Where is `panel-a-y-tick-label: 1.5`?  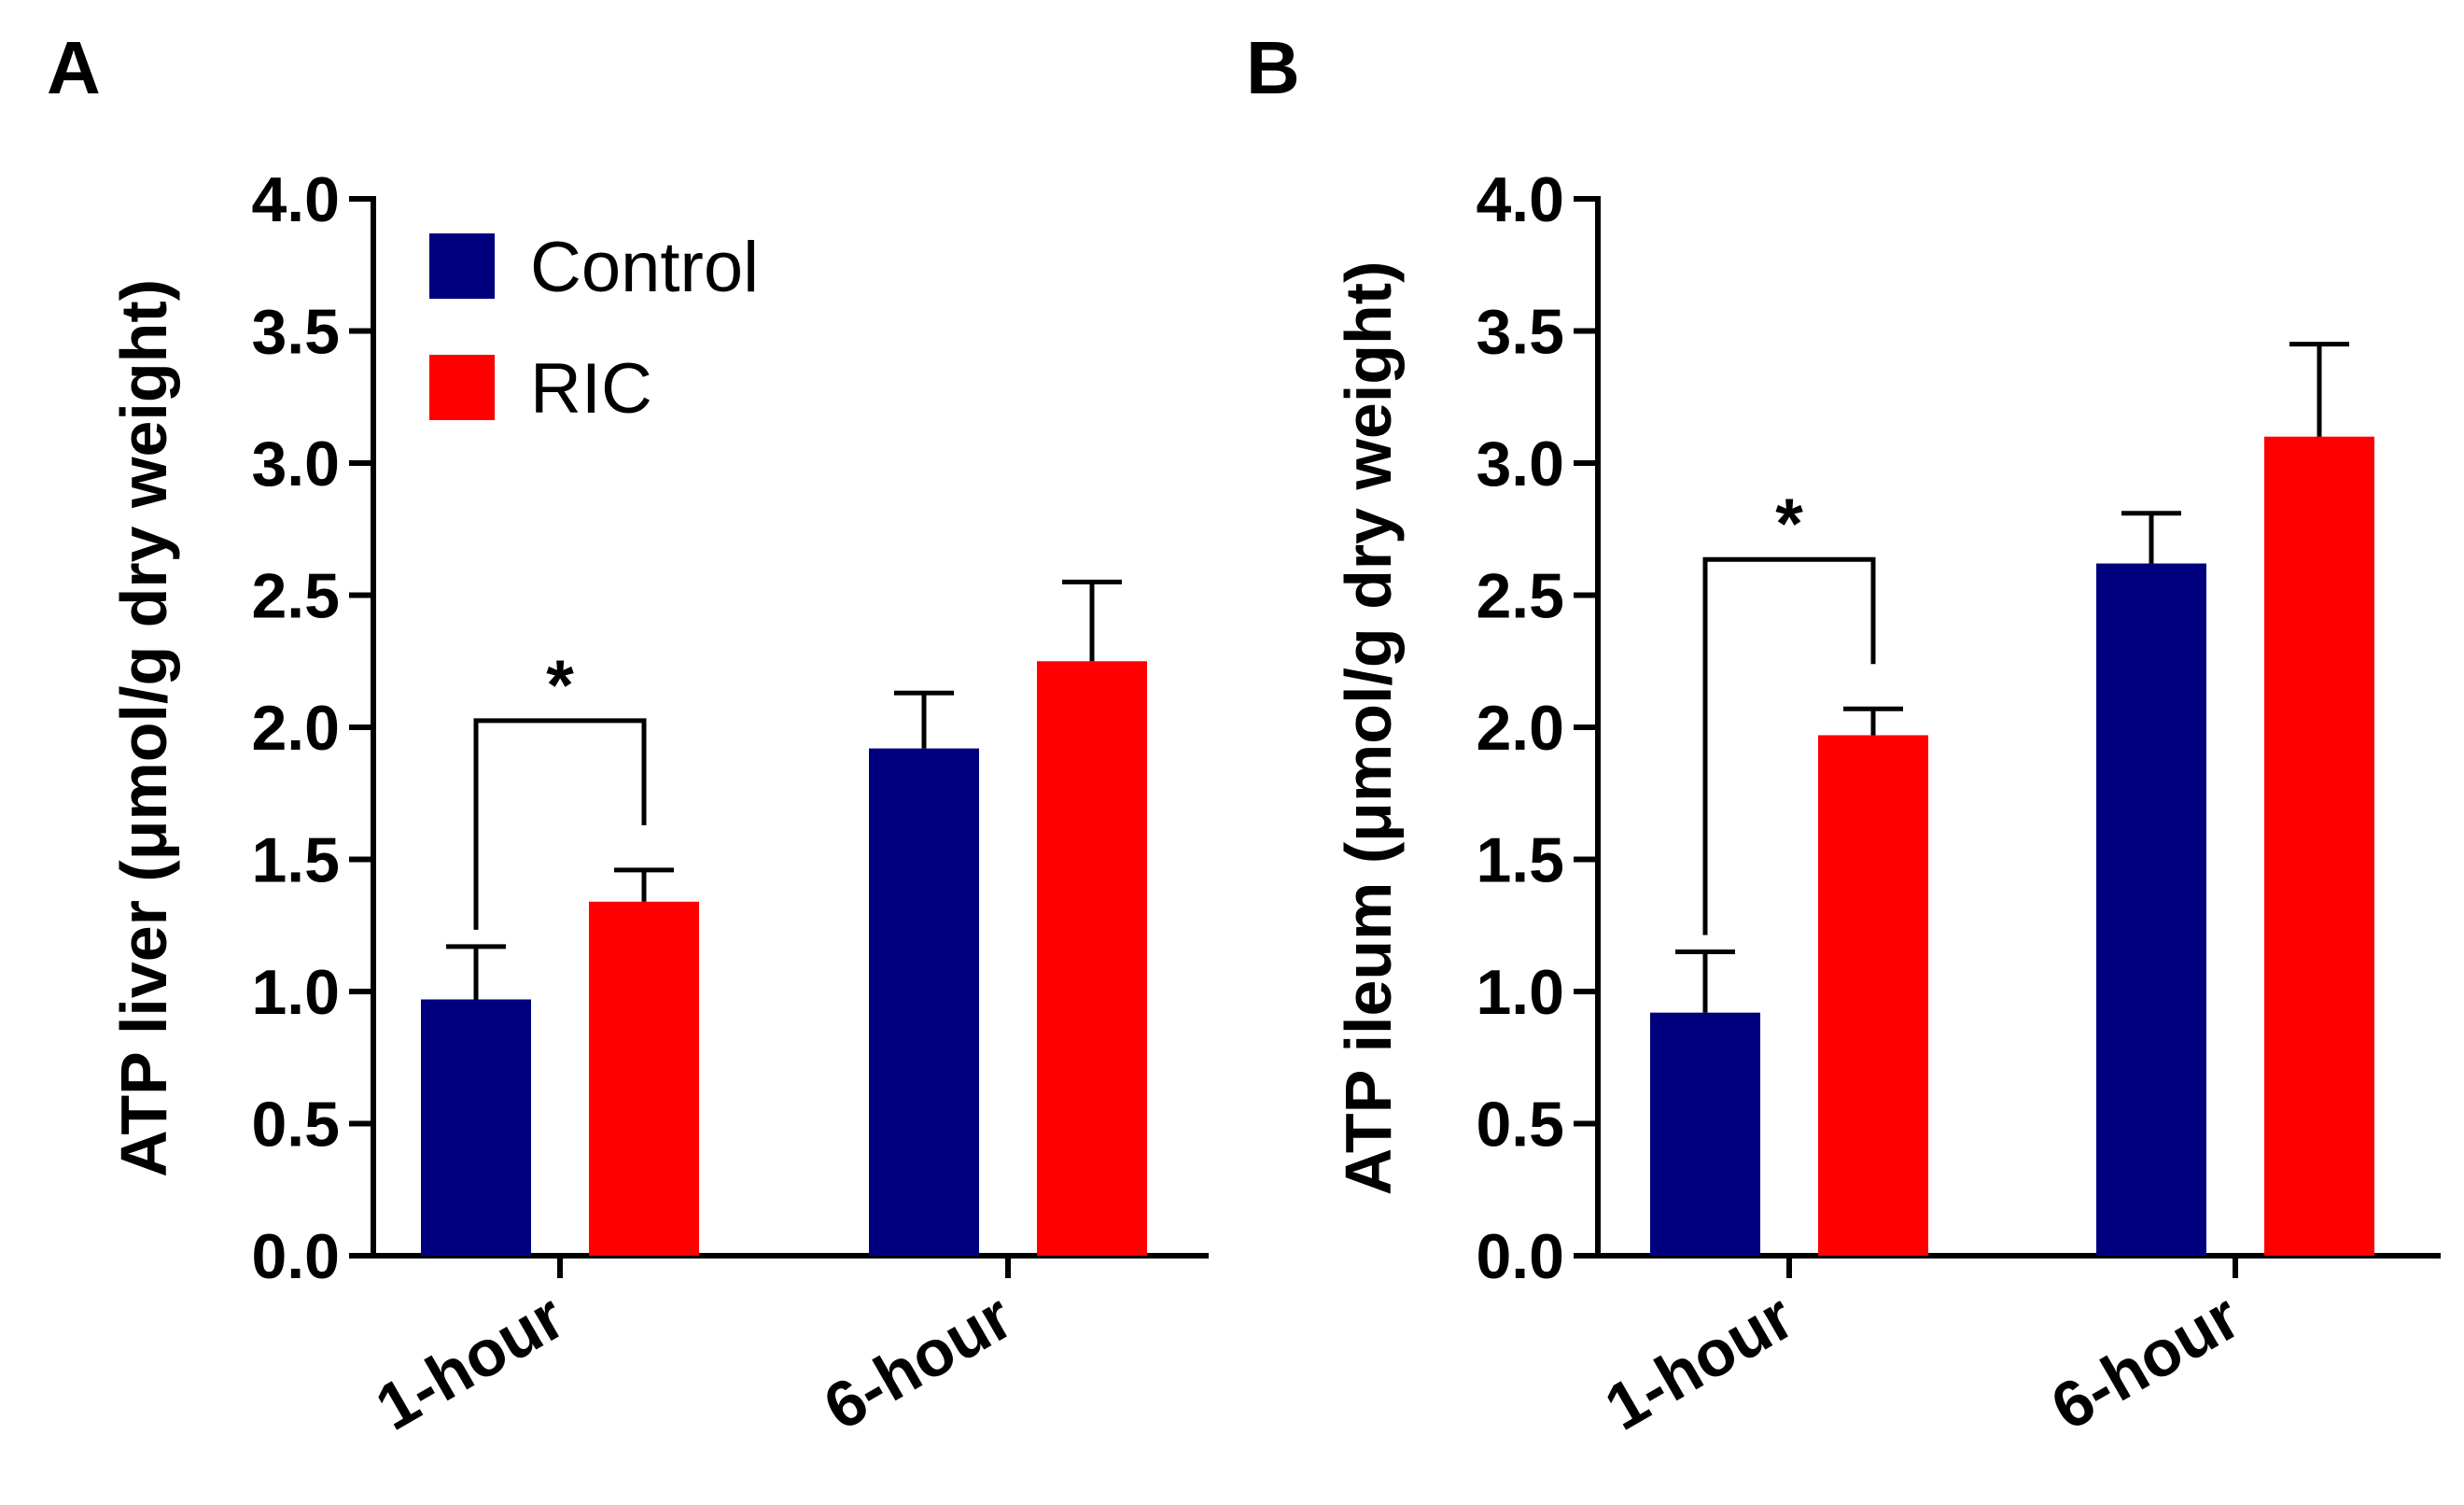
panel-a-y-tick-label: 1.5 is located at coordinates (295, 860).